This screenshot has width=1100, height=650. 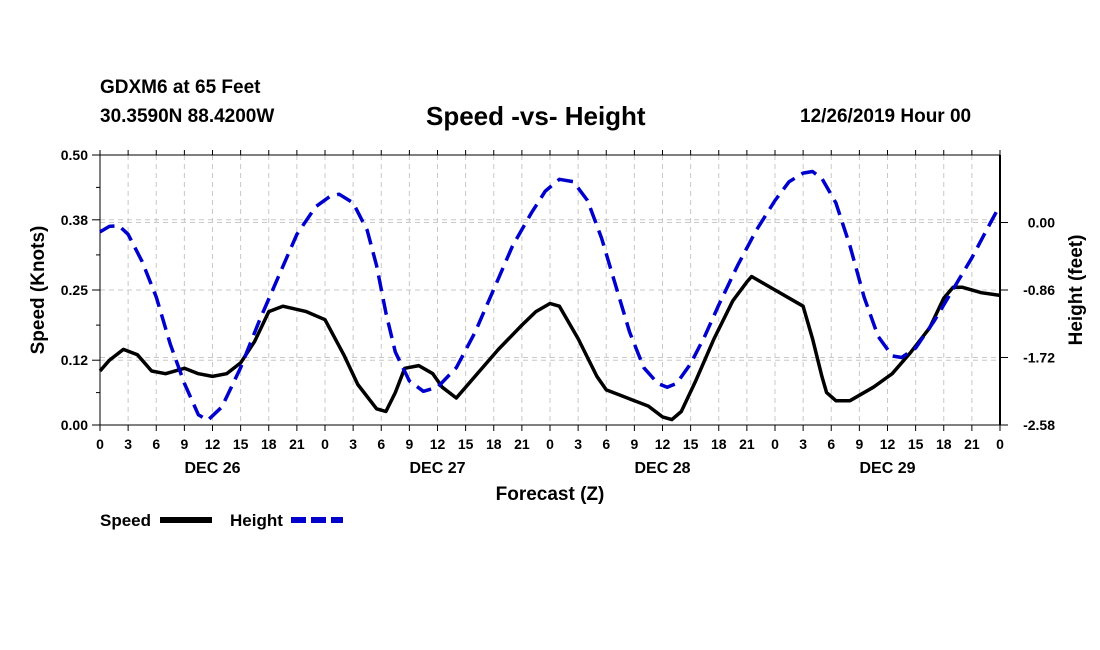 I want to click on y-axis-label: Speed (Knots), so click(x=38, y=290).